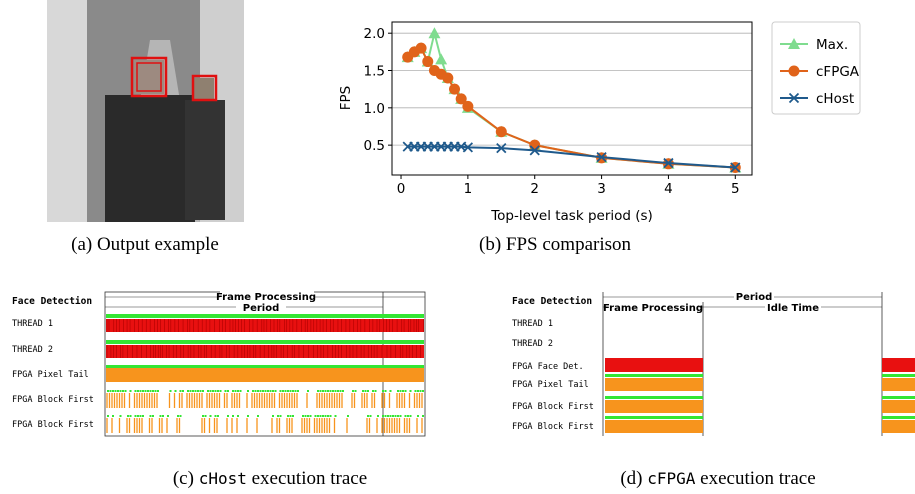 Image resolution: width=915 pixels, height=494 pixels. Describe the element at coordinates (832, 45) in the screenshot. I see `legend-label: Max.` at that location.